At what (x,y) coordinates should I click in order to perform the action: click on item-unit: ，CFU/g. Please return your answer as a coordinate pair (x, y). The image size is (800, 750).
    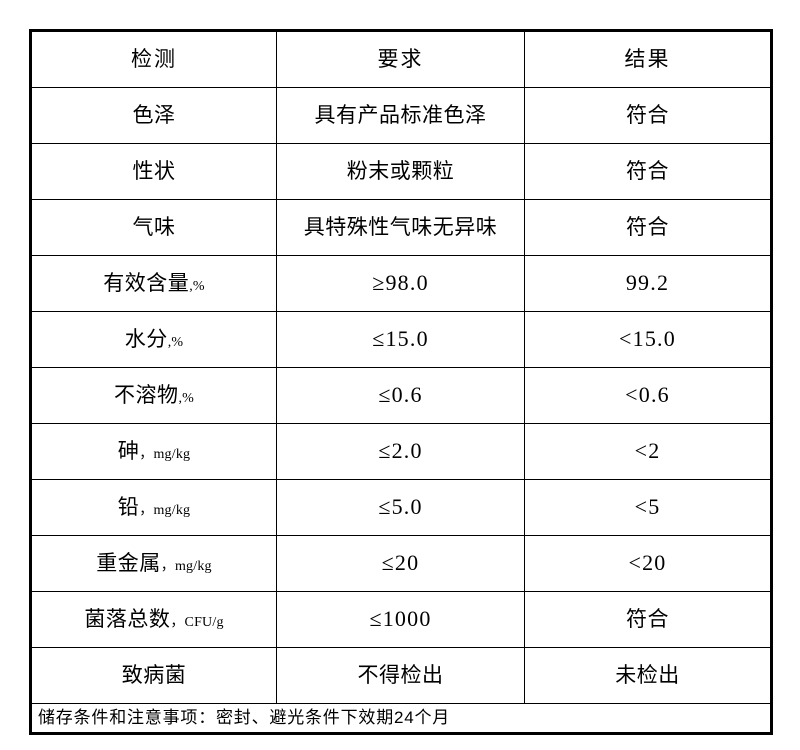
    Looking at the image, I should click on (197, 622).